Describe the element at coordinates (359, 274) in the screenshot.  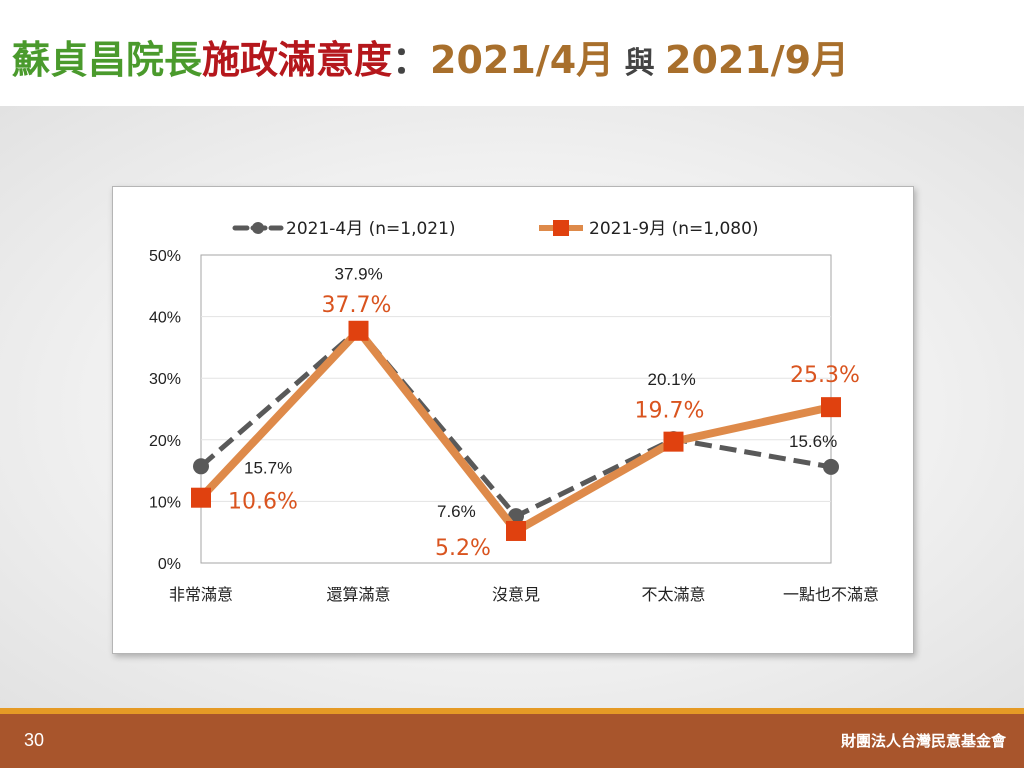
I see `data-label-april: 37.9%` at that location.